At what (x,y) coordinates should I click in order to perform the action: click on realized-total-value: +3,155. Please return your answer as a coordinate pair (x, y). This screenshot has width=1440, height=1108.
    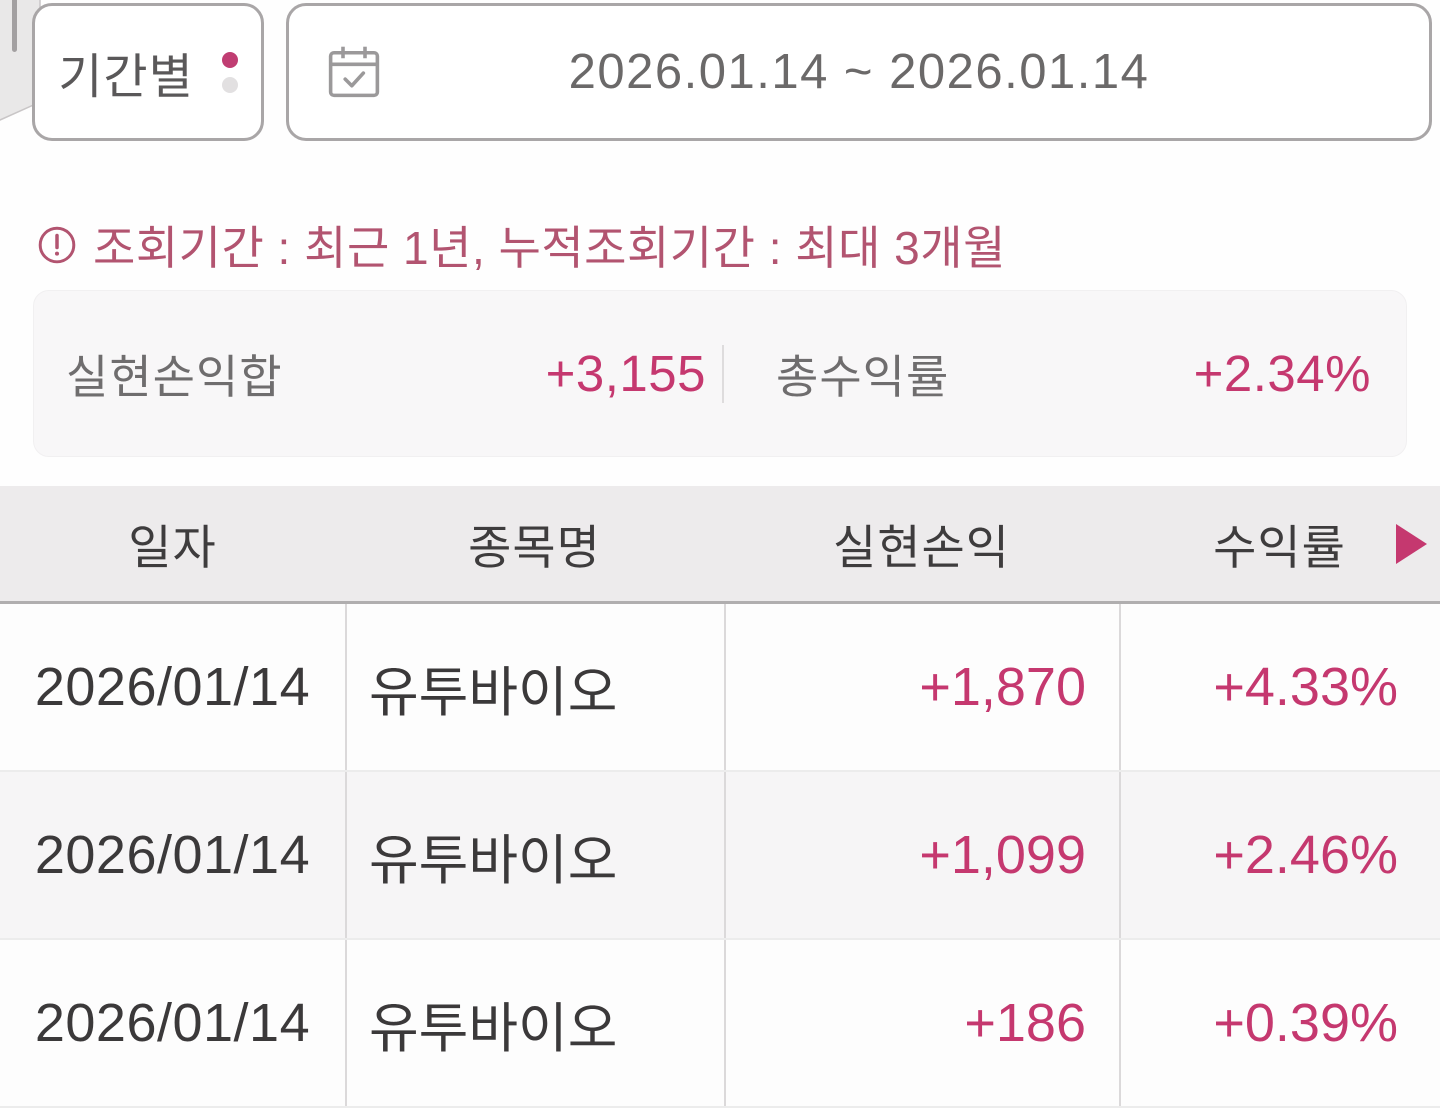
    Looking at the image, I should click on (625, 373).